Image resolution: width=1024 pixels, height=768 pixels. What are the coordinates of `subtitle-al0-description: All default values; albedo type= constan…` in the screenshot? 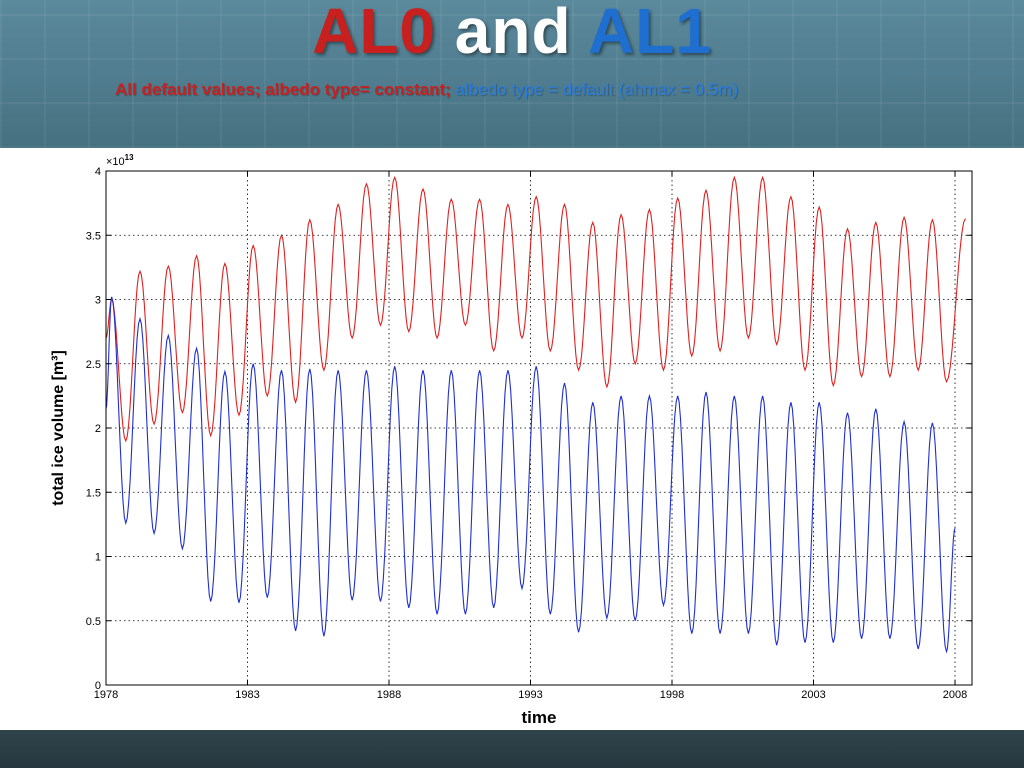 It's located at (285, 89).